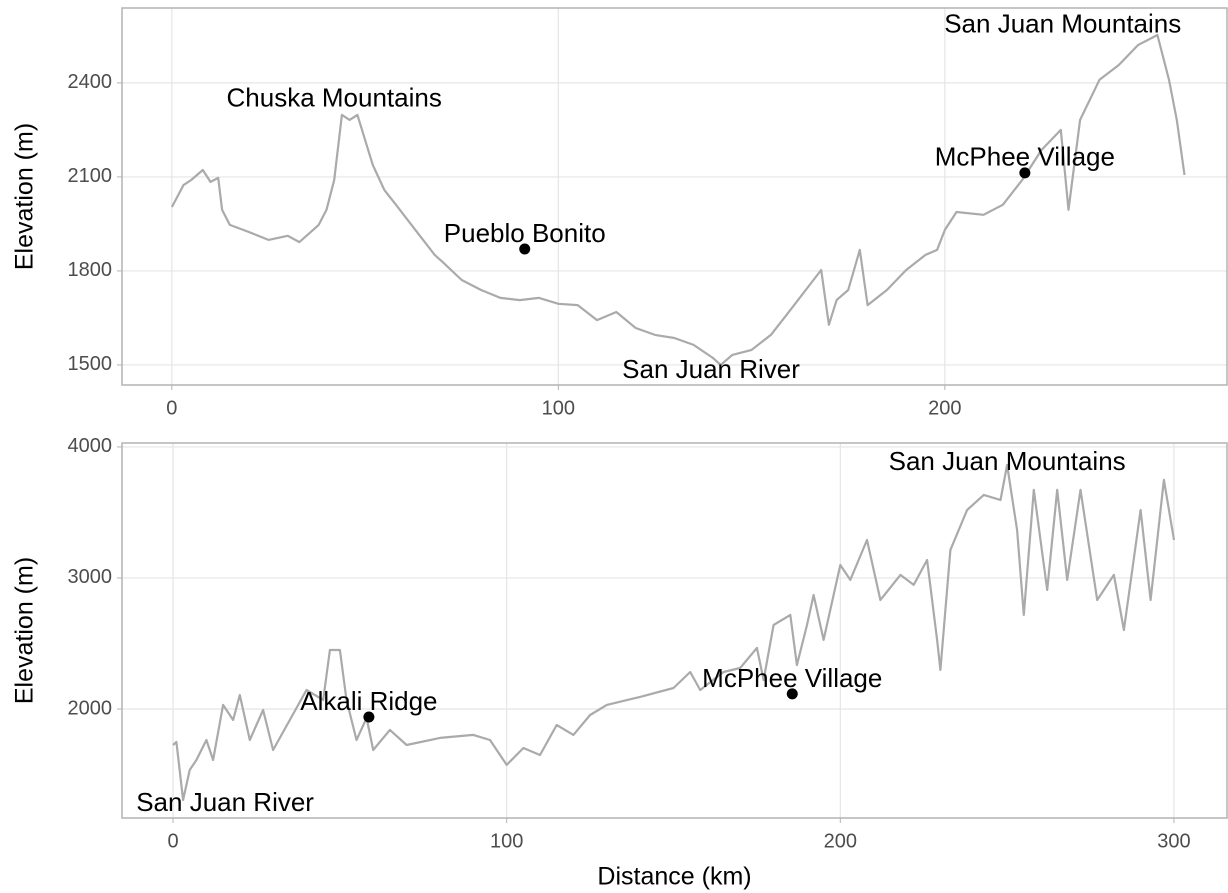 This screenshot has height=893, width=1228. What do you see at coordinates (334, 98) in the screenshot?
I see `annotation: Chuska Mountains` at bounding box center [334, 98].